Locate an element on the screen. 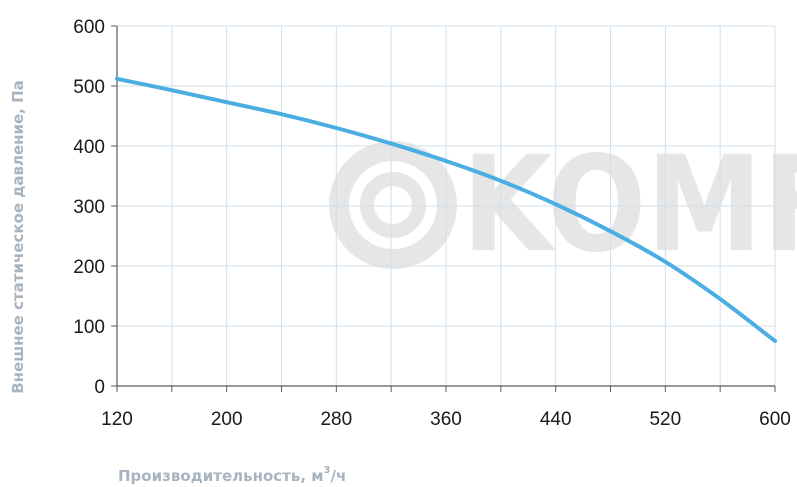 This screenshot has width=797, height=487. x-tick-label-200: 200 is located at coordinates (227, 419).